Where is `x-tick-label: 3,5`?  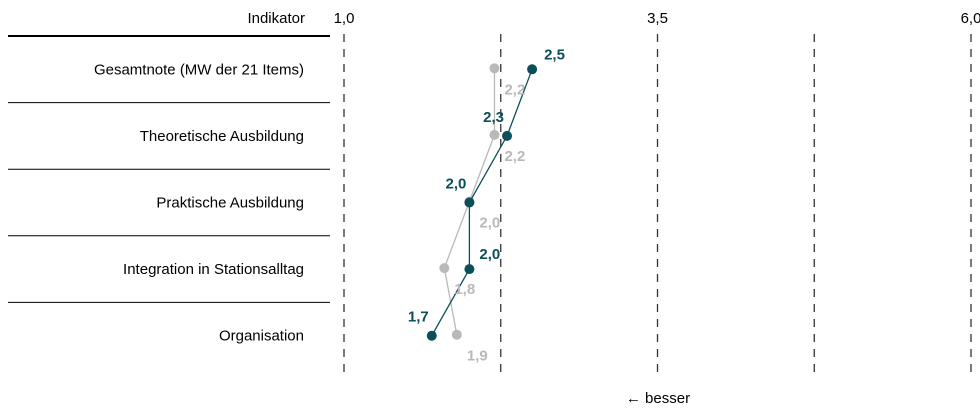
x-tick-label: 3,5 is located at coordinates (657, 18).